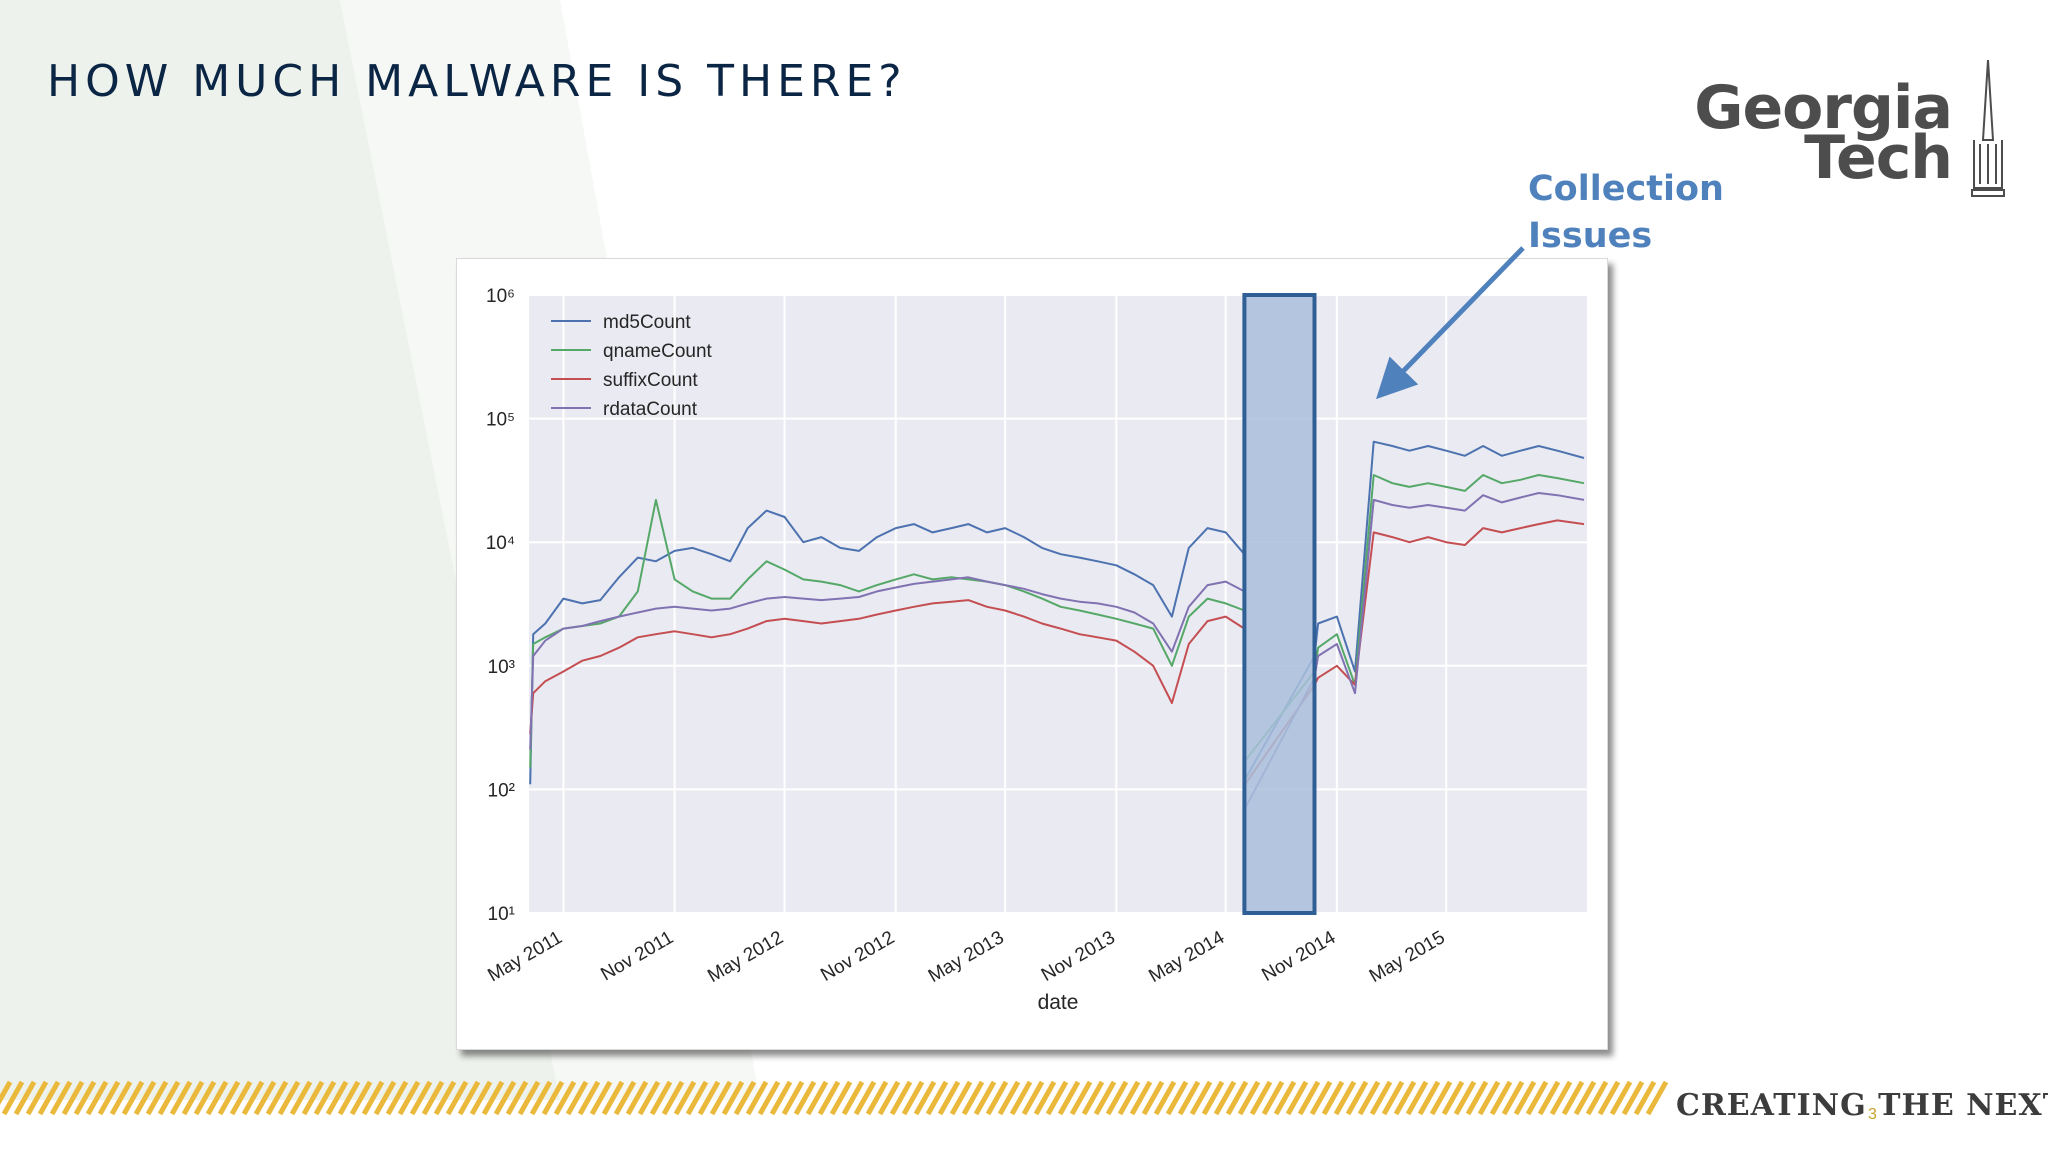 The image size is (2048, 1152). I want to click on legend-label: suffixCount, so click(650, 380).